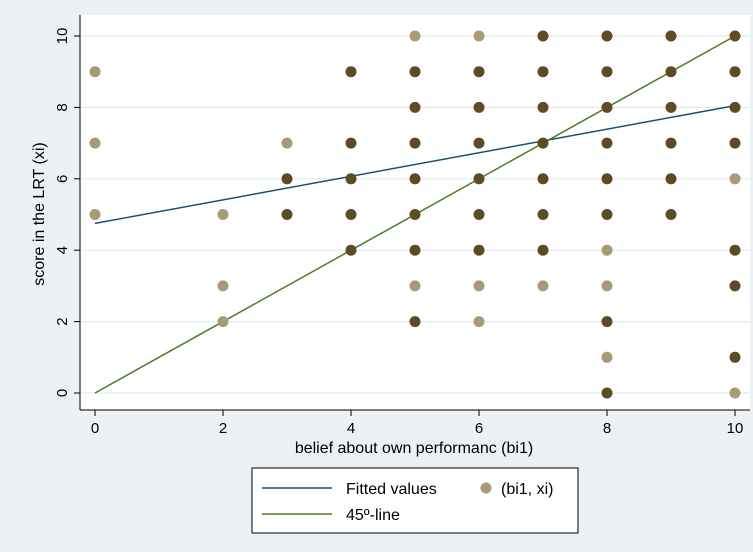  What do you see at coordinates (39, 213) in the screenshot?
I see `y-axis-title: score in the LRT (xi)` at bounding box center [39, 213].